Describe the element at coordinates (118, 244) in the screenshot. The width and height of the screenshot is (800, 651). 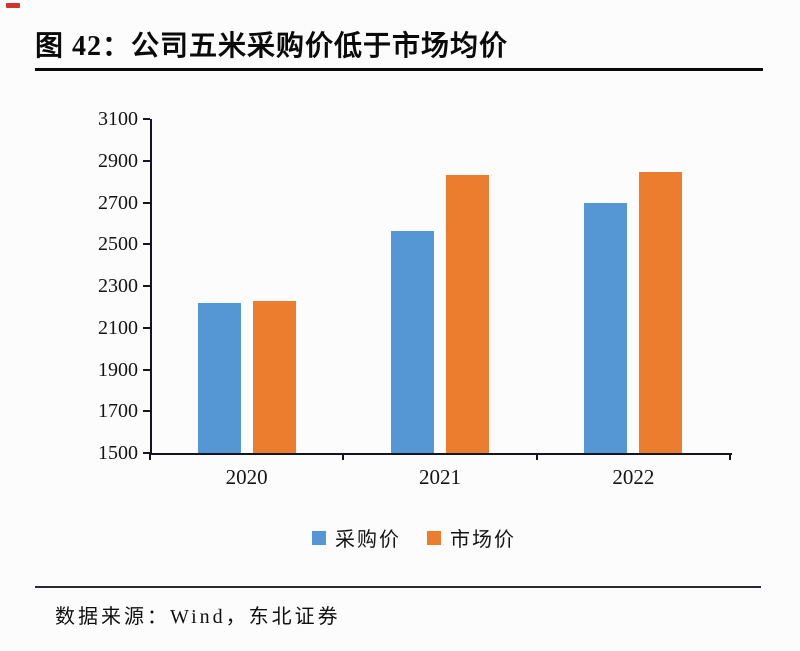
I see `y-axis-tick-label: 2500` at that location.